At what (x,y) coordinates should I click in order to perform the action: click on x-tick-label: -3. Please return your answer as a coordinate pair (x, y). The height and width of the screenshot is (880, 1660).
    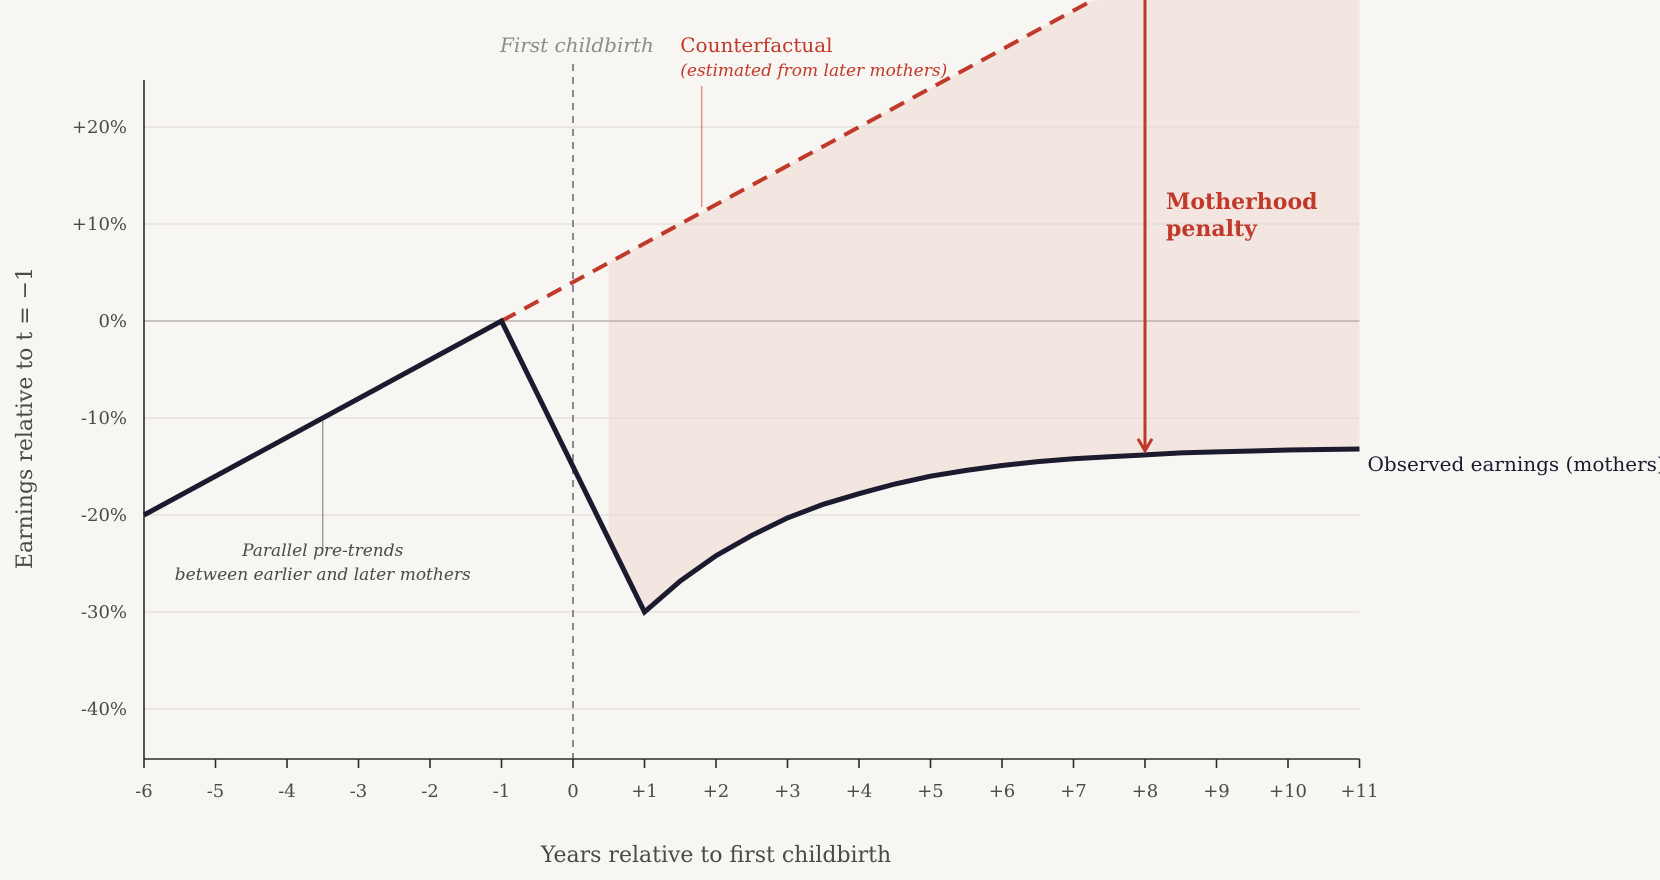
    Looking at the image, I should click on (359, 791).